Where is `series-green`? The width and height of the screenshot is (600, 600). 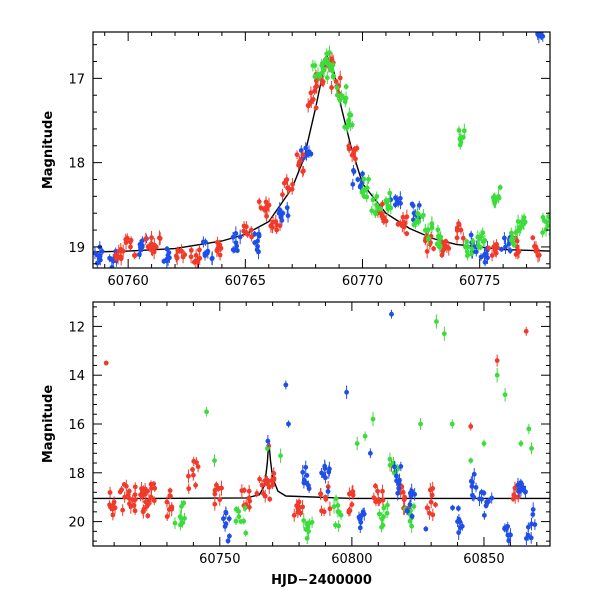 series-green is located at coordinates (430, 153).